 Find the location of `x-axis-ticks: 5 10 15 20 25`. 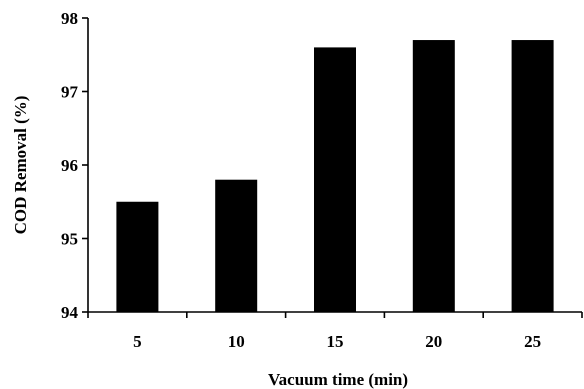

x-axis-ticks: 5 10 15 20 25 is located at coordinates (335, 331).